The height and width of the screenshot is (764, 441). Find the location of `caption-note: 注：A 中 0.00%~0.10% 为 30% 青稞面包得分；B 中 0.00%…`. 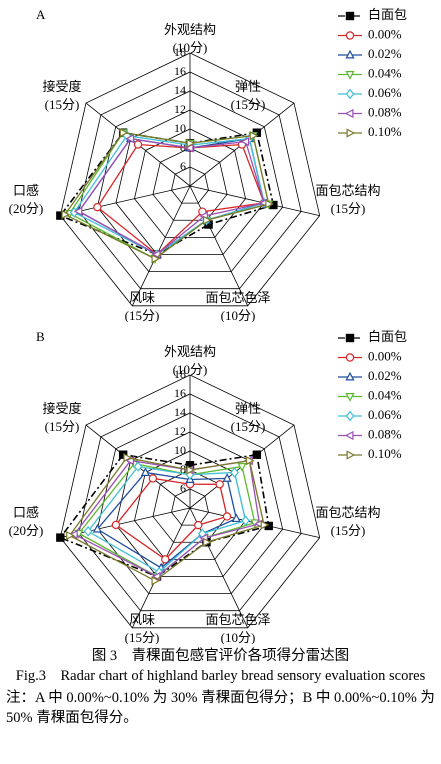

caption-note: 注：A 中 0.00%~0.10% 为 30% 青稞面包得分；B 中 0.00%… is located at coordinates (220, 708).